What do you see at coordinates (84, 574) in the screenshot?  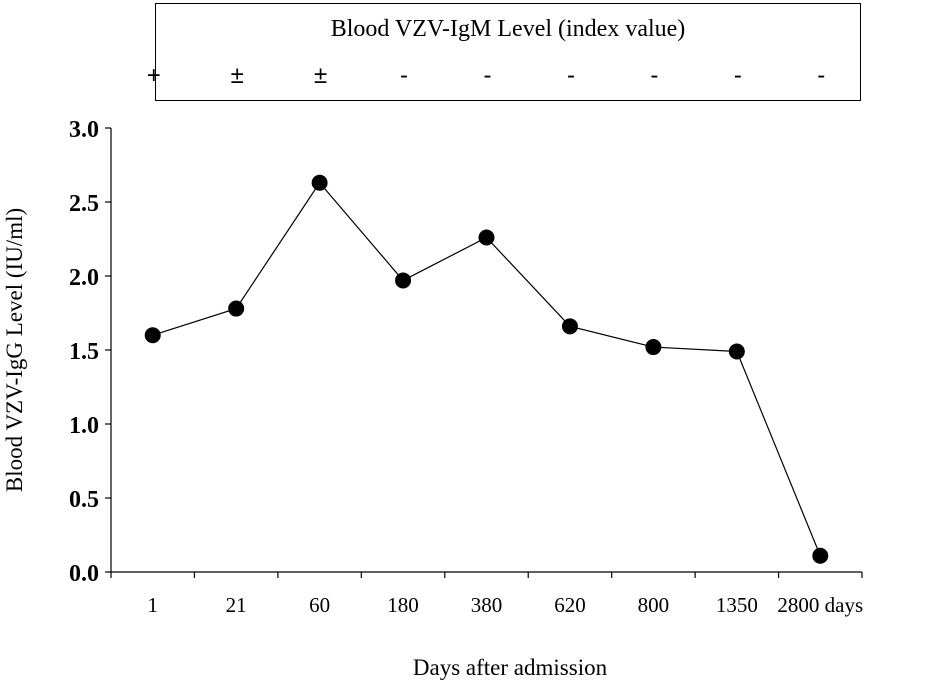 I see `y-tick-label: 0.0` at bounding box center [84, 574].